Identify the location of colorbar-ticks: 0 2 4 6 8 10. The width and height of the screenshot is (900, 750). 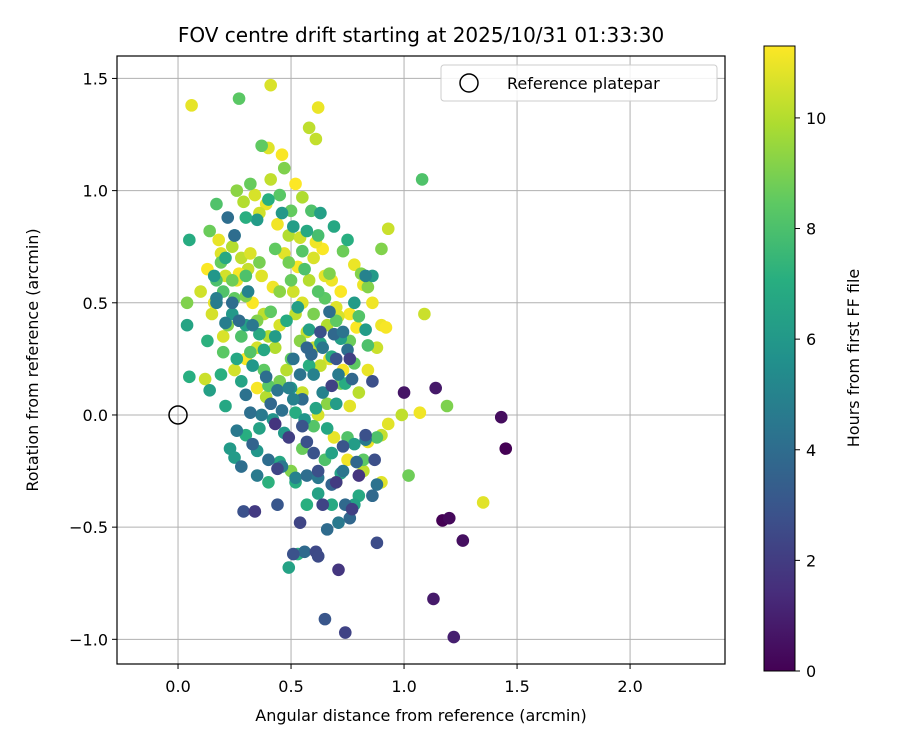
(810, 395).